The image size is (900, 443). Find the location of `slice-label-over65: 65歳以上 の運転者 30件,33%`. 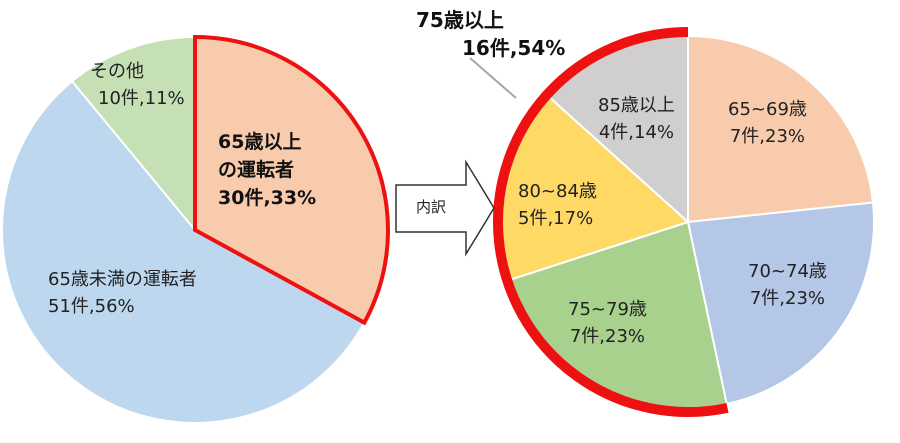

slice-label-over65: 65歳以上 の運転者 30件,33% is located at coordinates (267, 170).